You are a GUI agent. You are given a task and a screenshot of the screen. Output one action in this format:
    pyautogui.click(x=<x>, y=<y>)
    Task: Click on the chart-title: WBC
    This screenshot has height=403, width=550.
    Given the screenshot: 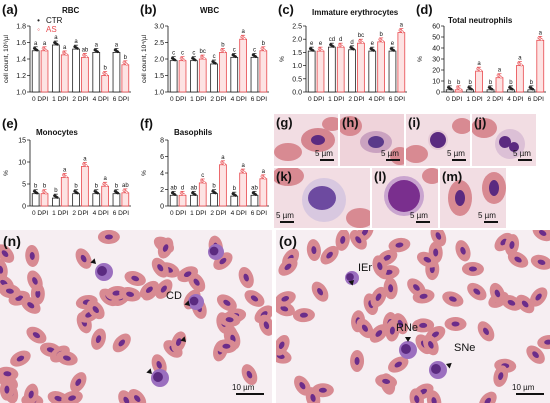 What is the action you would take?
    pyautogui.click(x=210, y=10)
    